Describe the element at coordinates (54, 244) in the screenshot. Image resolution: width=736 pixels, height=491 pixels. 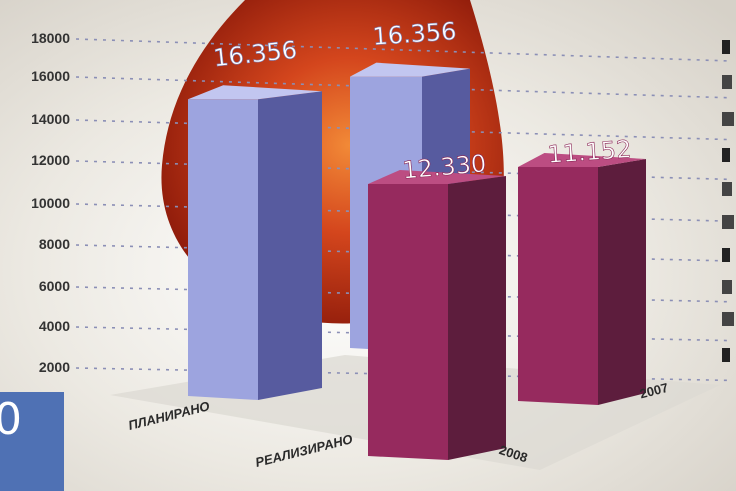
I see `y-tick-label: 8000` at that location.